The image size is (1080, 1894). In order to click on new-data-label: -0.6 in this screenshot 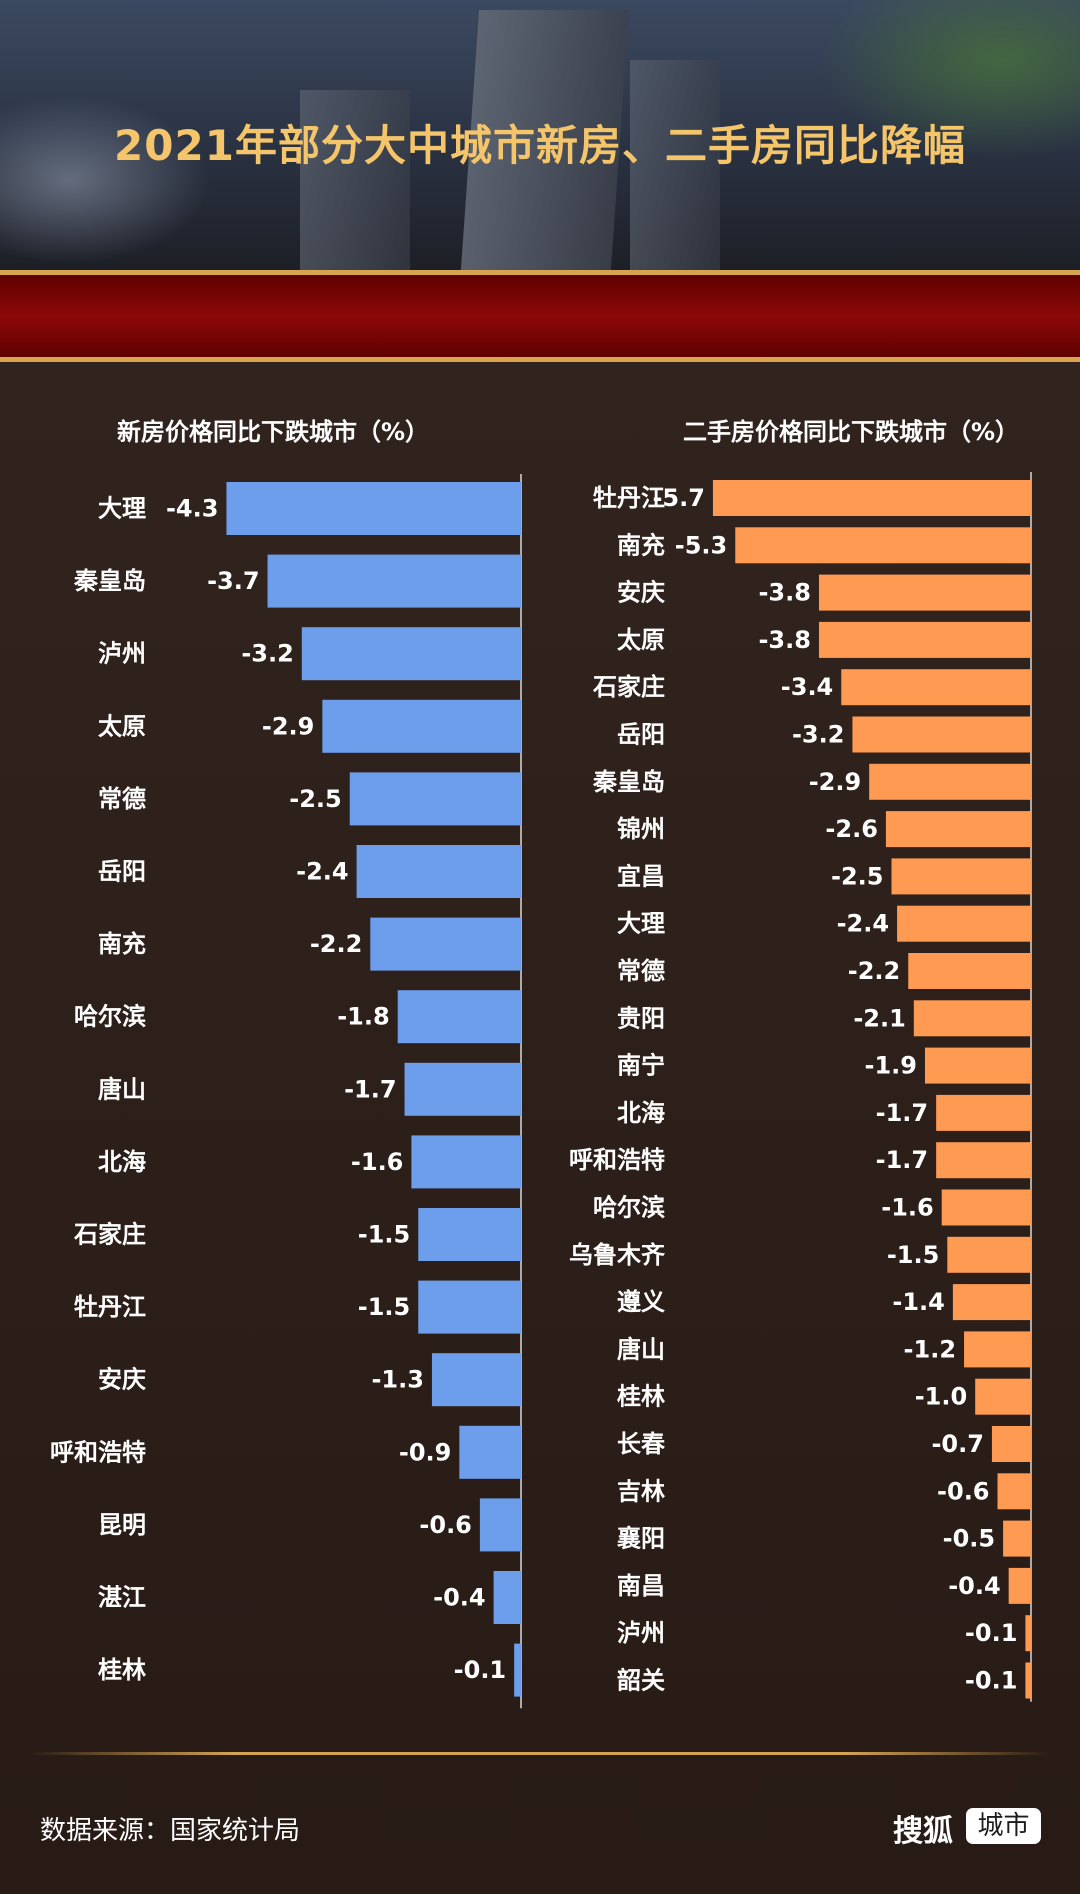, I will do `click(445, 1525)`.